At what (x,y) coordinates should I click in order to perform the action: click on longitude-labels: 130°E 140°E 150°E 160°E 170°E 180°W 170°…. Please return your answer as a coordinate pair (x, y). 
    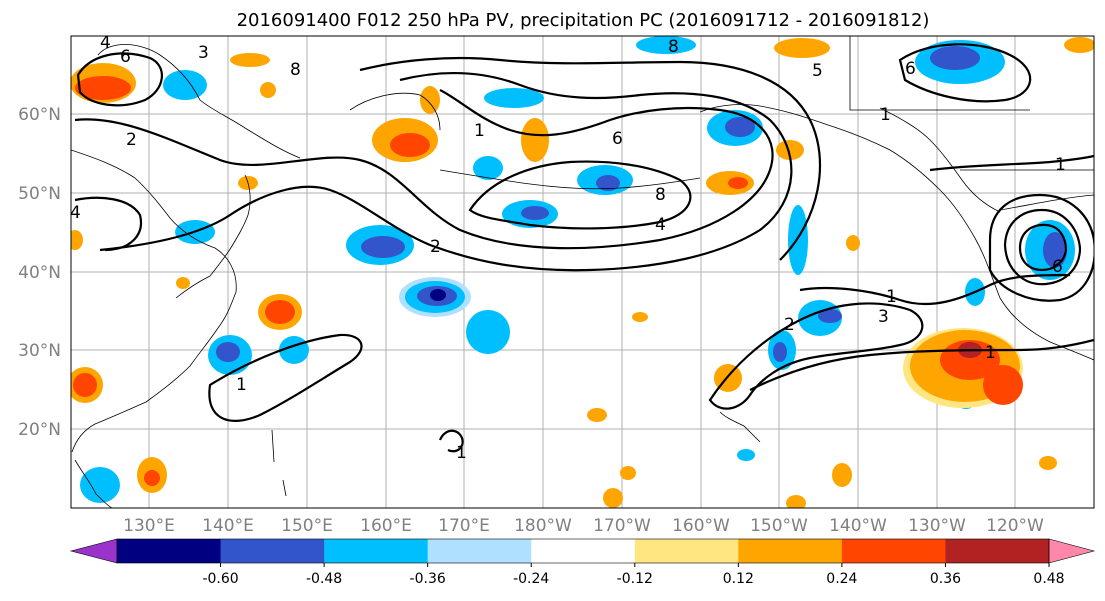
    Looking at the image, I should click on (583, 526).